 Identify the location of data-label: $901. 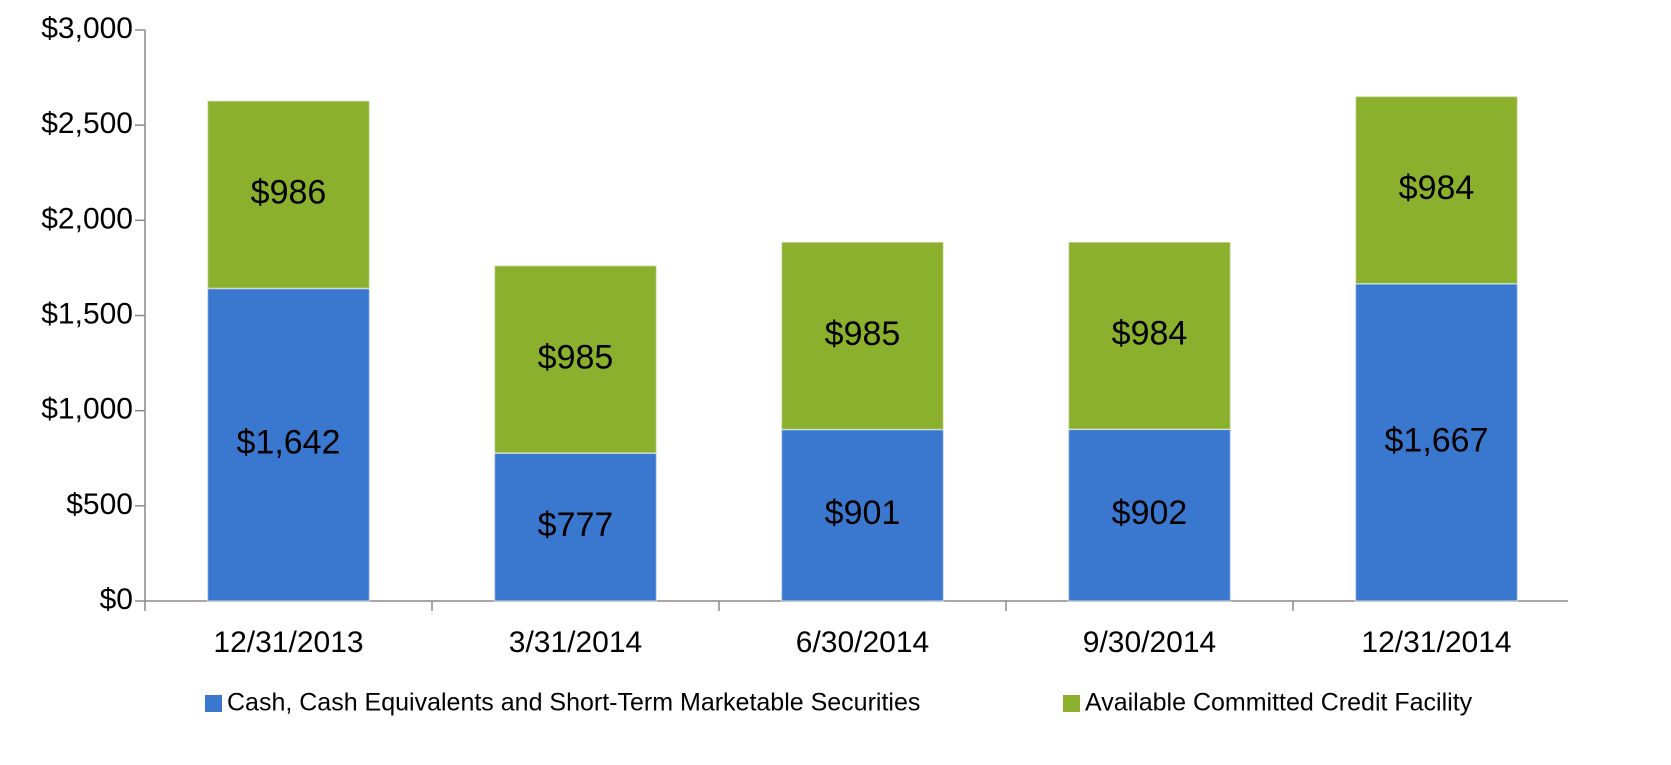
(863, 513).